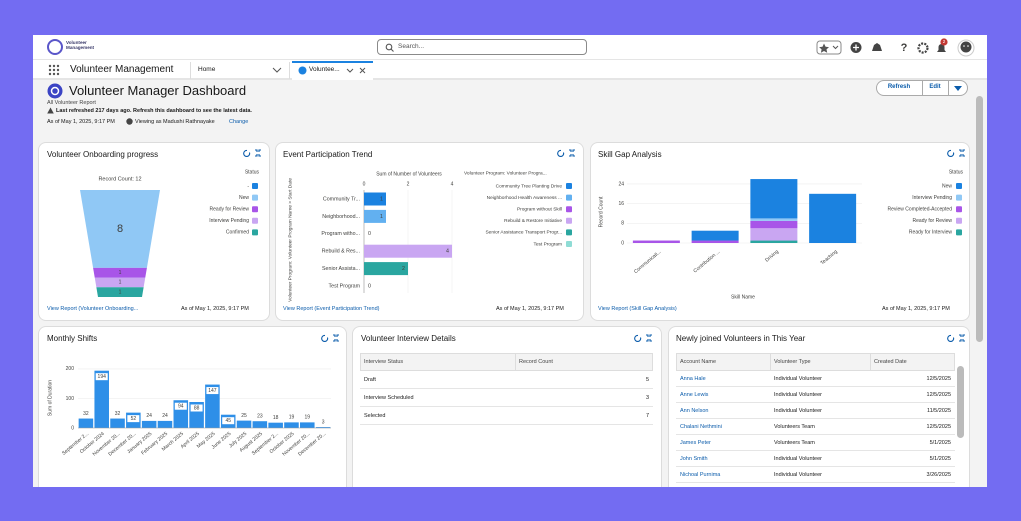 This screenshot has height=521, width=1021. Describe the element at coordinates (935, 87) in the screenshot. I see `edit-button: Edit` at that location.